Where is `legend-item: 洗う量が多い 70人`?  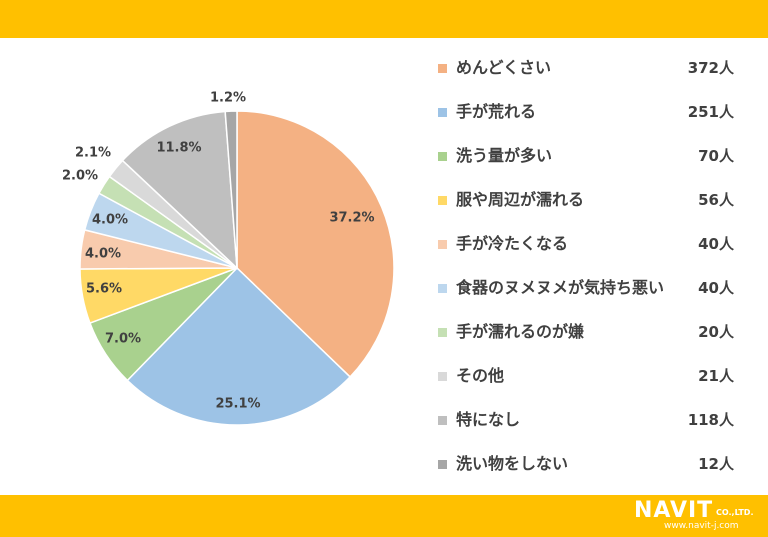 legend-item: 洗う量が多い 70人 is located at coordinates (593, 167).